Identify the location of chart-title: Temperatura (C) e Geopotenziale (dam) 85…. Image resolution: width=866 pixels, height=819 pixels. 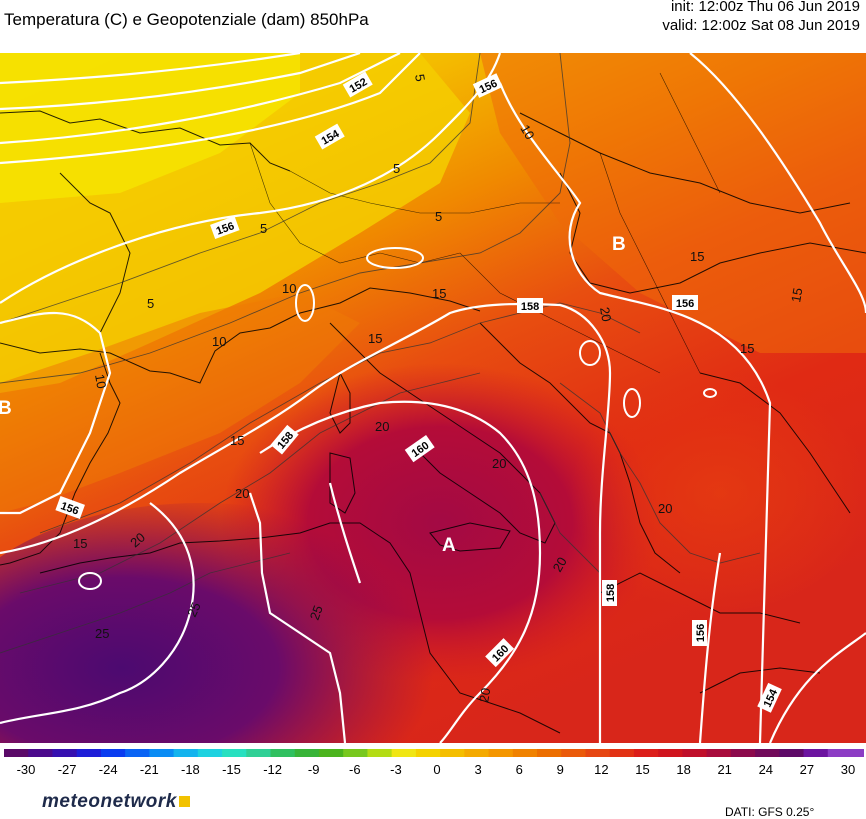
(186, 19).